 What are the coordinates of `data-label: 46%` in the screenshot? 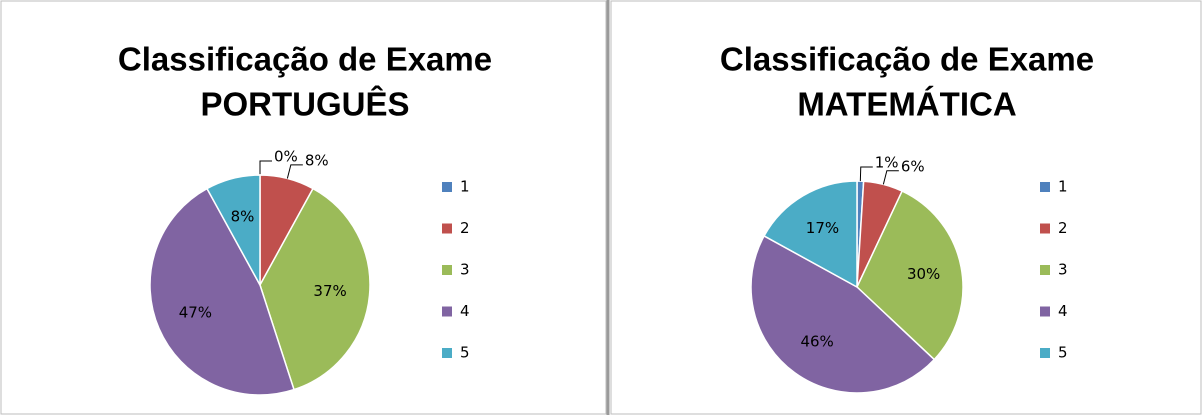 It's located at (816, 341).